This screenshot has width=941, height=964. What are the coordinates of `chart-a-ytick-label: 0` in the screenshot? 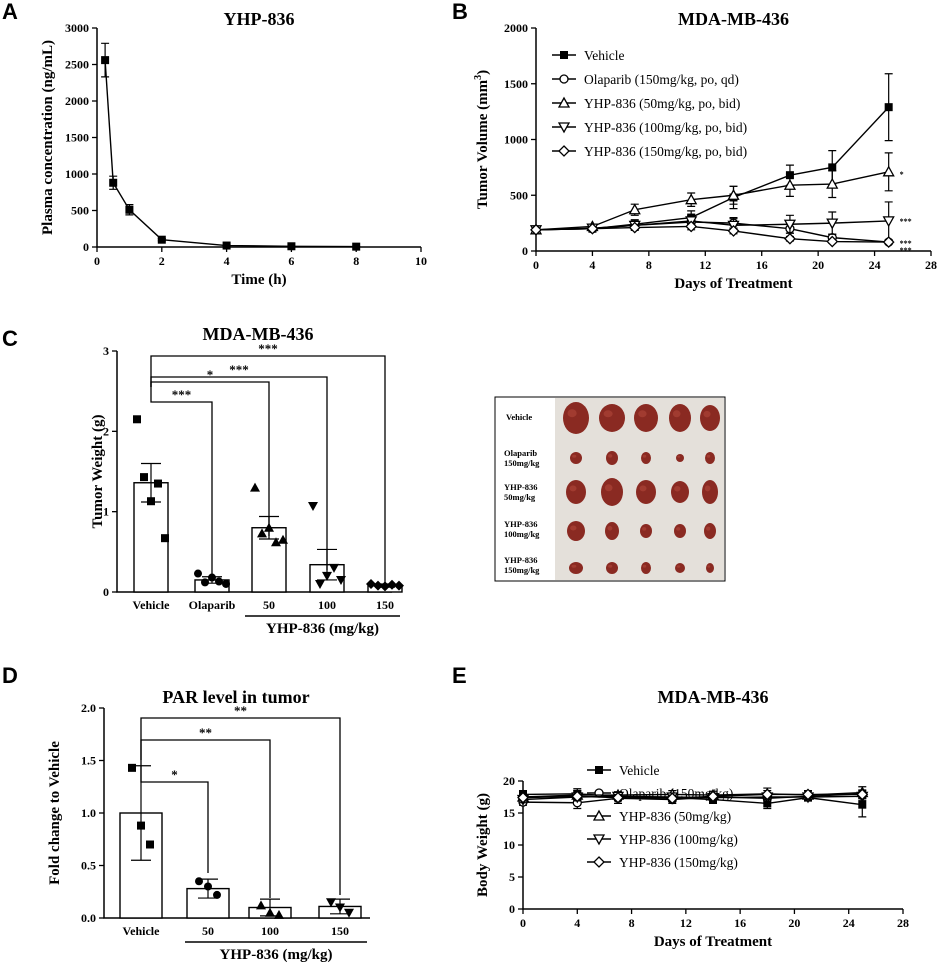 It's located at (86, 247).